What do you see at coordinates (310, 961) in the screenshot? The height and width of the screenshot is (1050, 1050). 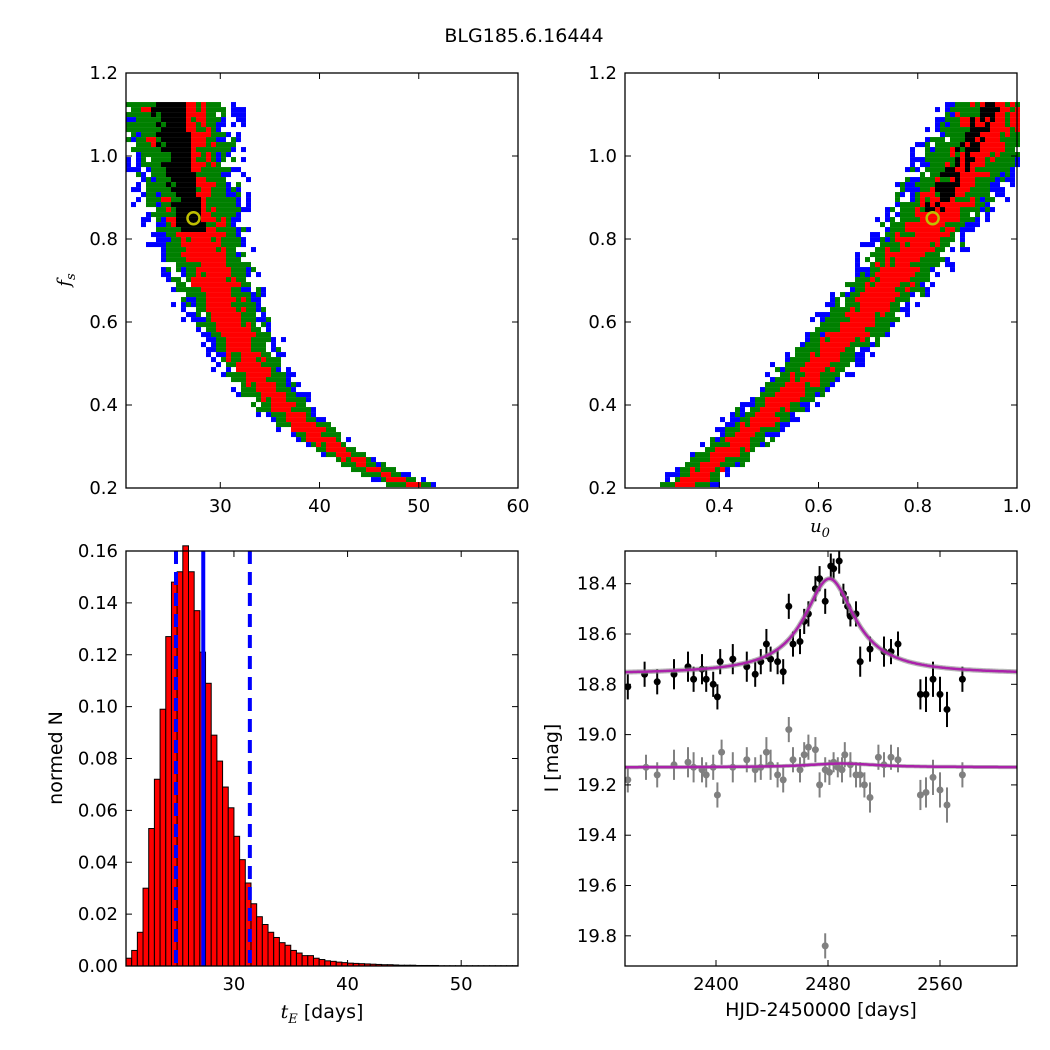 I see `histogram-bar` at bounding box center [310, 961].